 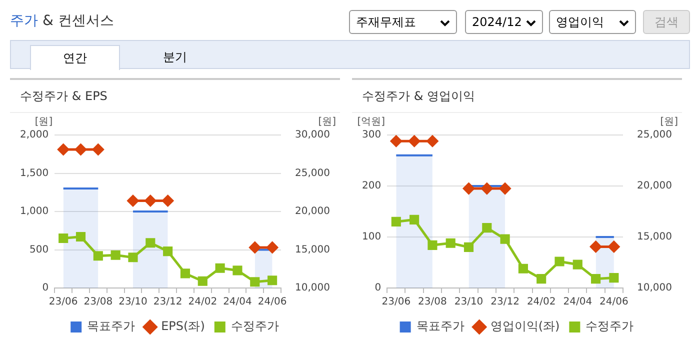 What do you see at coordinates (504, 22) in the screenshot?
I see `dropdown: 2024/12` at bounding box center [504, 22].